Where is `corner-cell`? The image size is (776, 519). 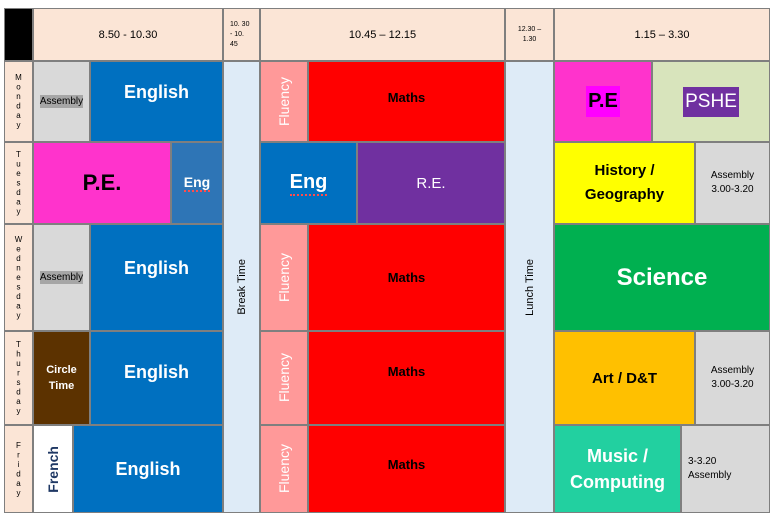
corner-cell is located at coordinates (18, 34).